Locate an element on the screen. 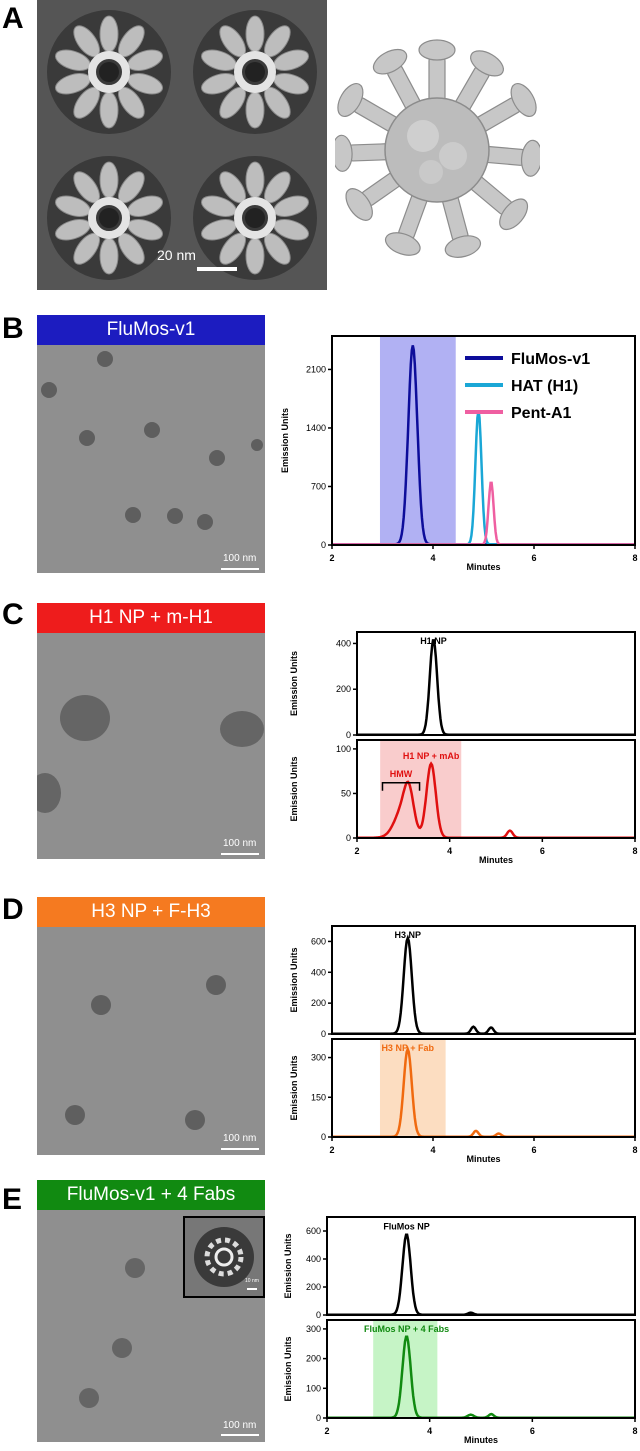 The height and width of the screenshot is (1451, 640). micrograph-d-drawing is located at coordinates (162, 1062).